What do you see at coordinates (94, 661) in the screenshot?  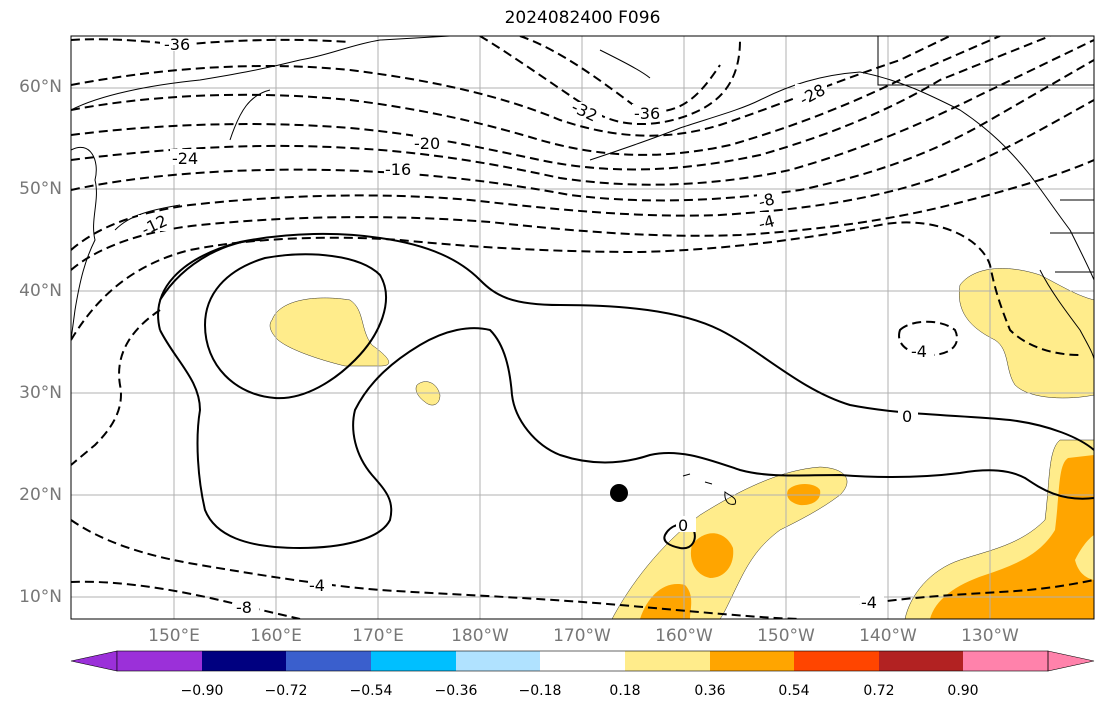 I see `colorbar-extend-low` at bounding box center [94, 661].